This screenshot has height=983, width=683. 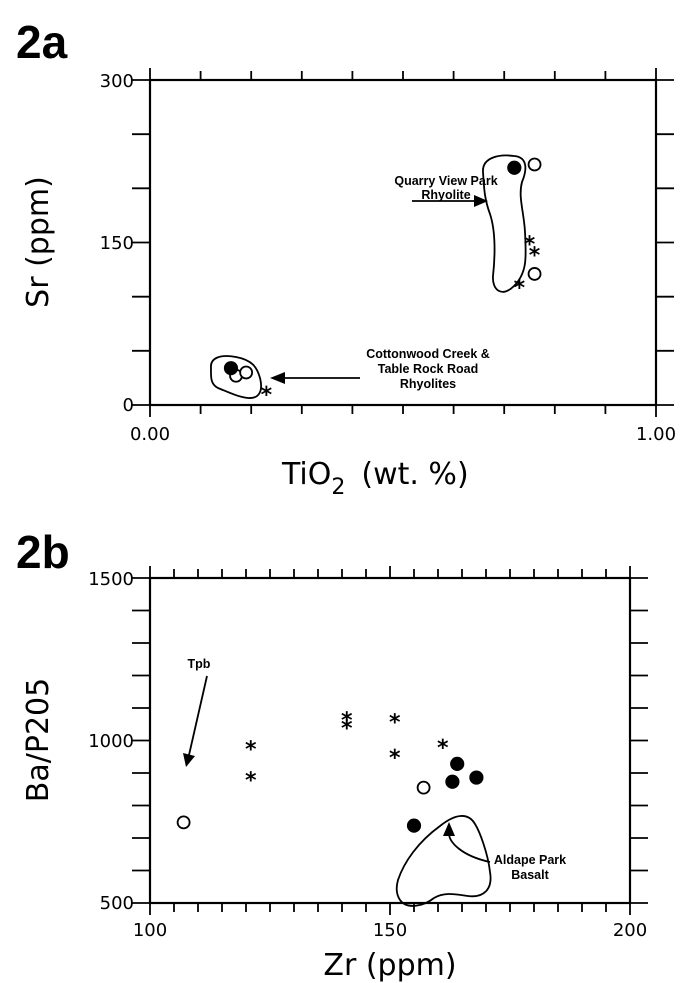 I want to click on annotation-quarry-line1: Quarry View Park, so click(x=445, y=181).